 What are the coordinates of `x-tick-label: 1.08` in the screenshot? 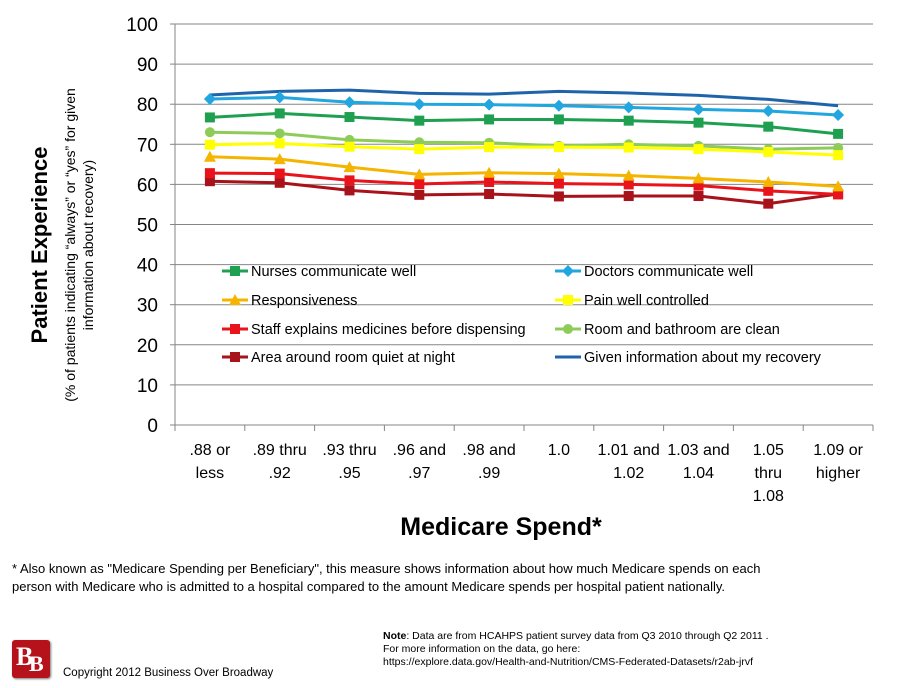 It's located at (768, 496).